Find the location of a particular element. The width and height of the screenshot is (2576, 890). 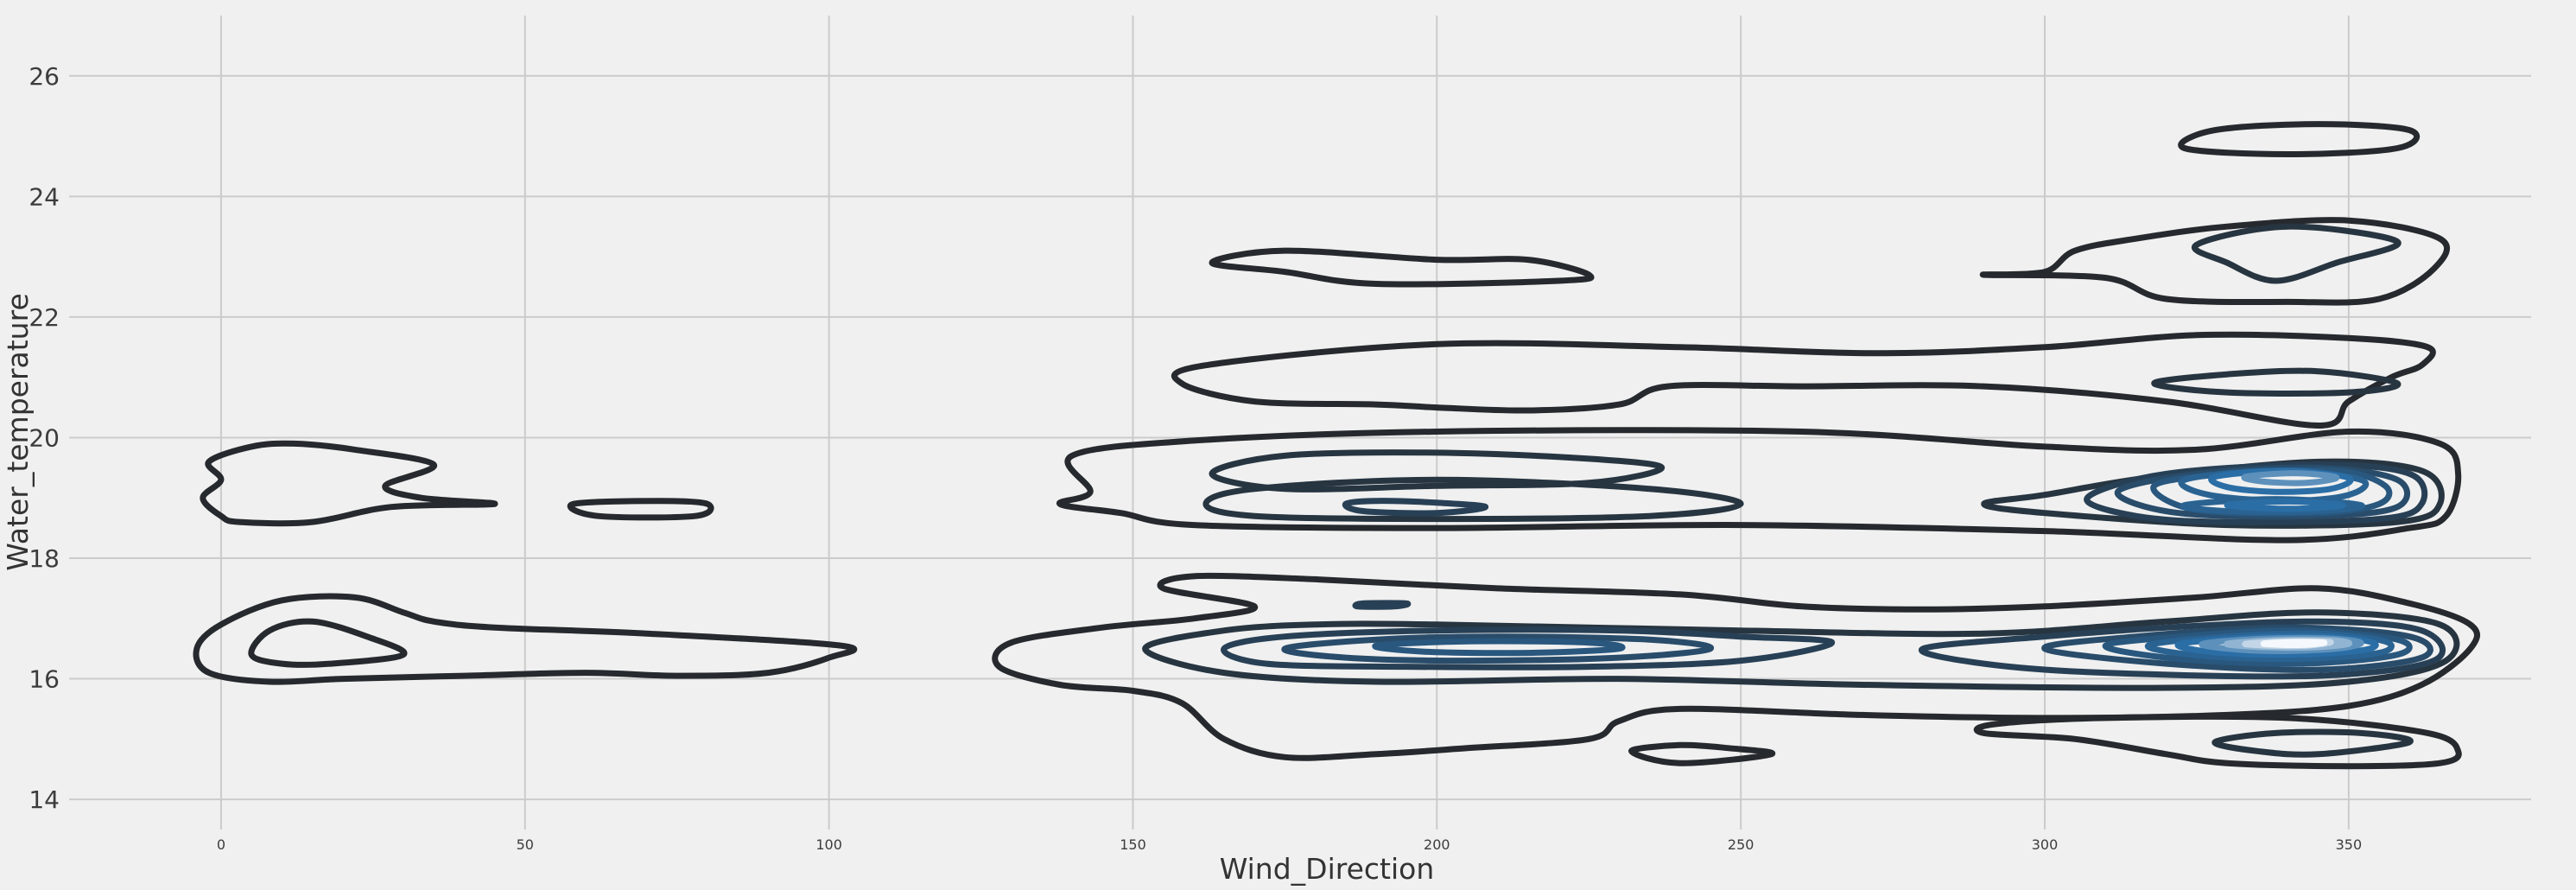

contour-level-7-line is located at coordinates (2285, 505).